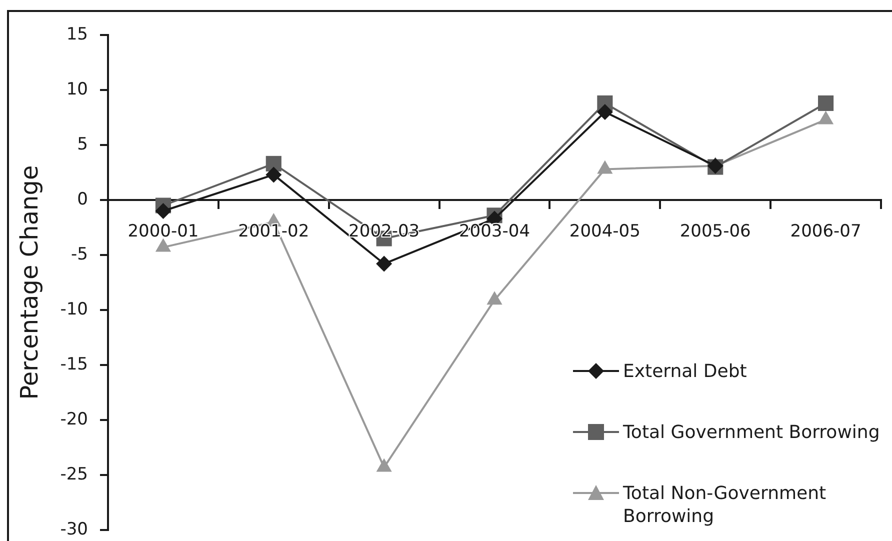 The width and height of the screenshot is (892, 541). I want to click on legend-label: Total Government Borrowing, so click(751, 432).